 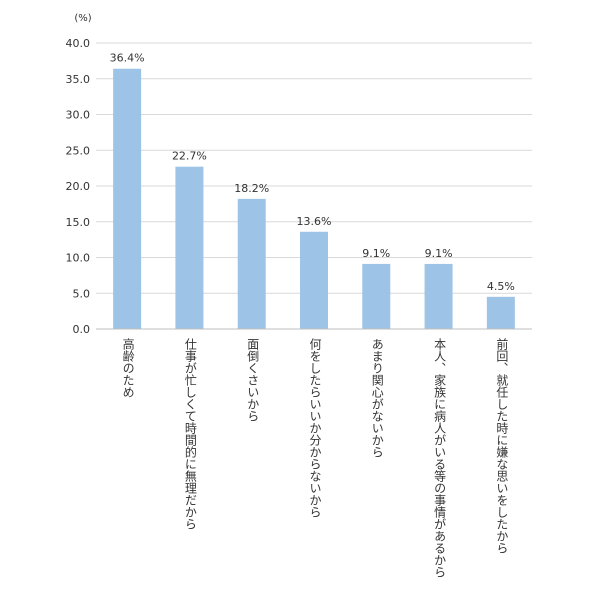 What do you see at coordinates (128, 367) in the screenshot?
I see `category-label: 高齢のため` at bounding box center [128, 367].